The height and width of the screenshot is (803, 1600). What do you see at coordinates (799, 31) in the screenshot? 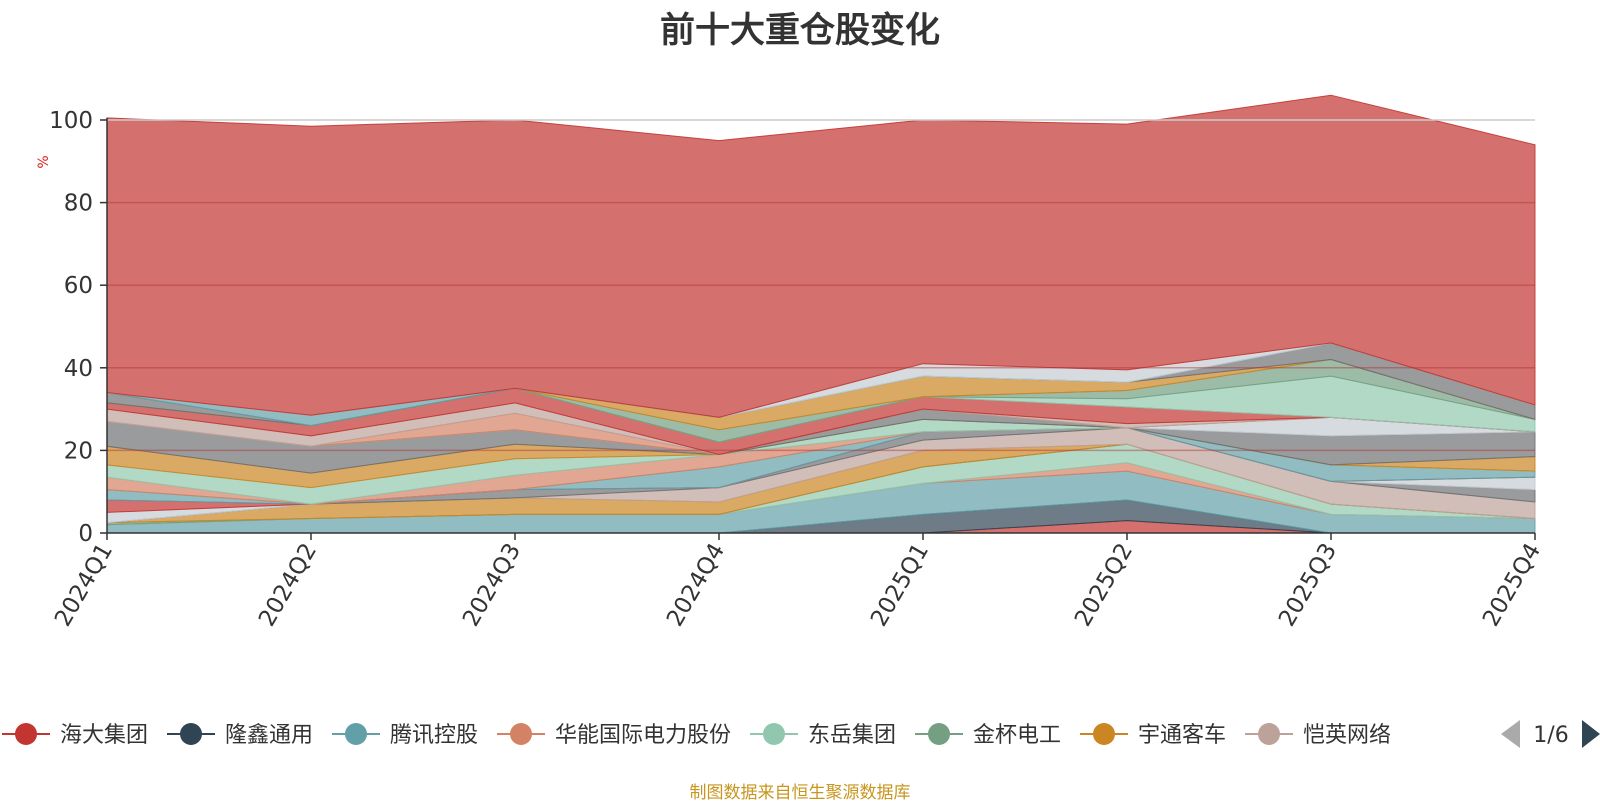
I see `chart-title: 前十大重仓股变化` at bounding box center [799, 31].